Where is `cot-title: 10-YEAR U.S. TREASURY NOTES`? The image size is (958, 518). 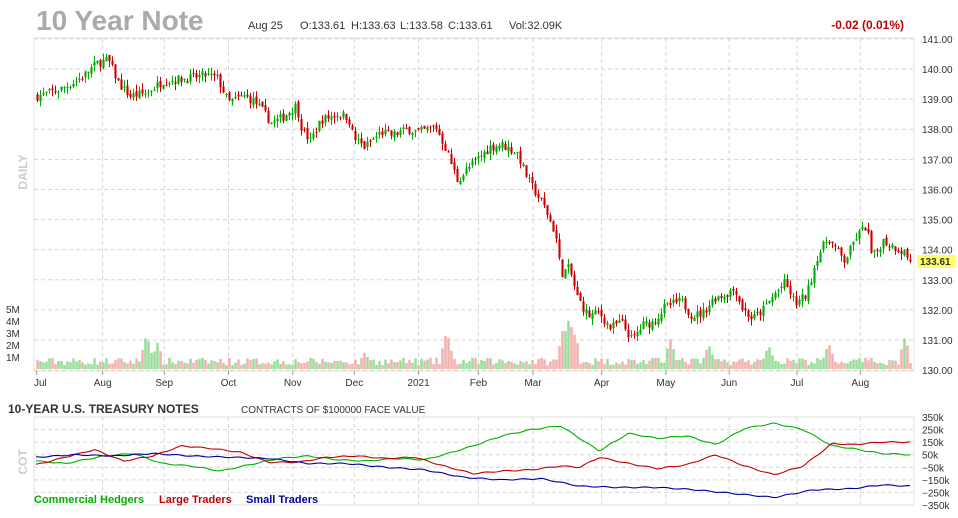 cot-title: 10-YEAR U.S. TREASURY NOTES is located at coordinates (103, 409).